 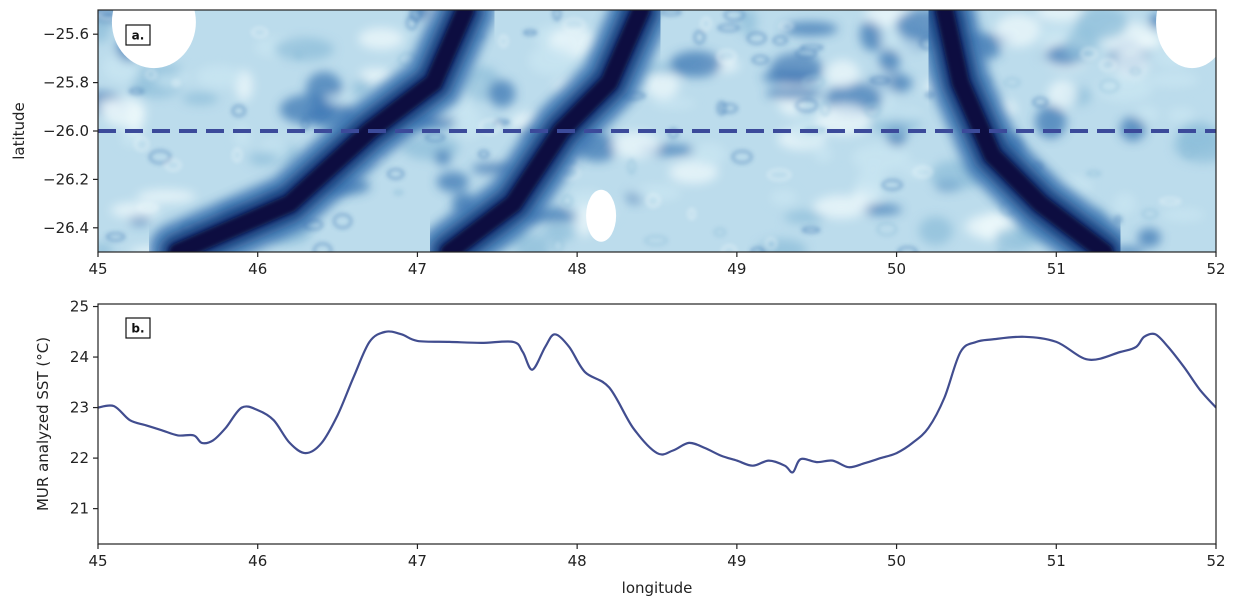 I want to click on a-ytick-label: −26.0, so click(x=66, y=131).